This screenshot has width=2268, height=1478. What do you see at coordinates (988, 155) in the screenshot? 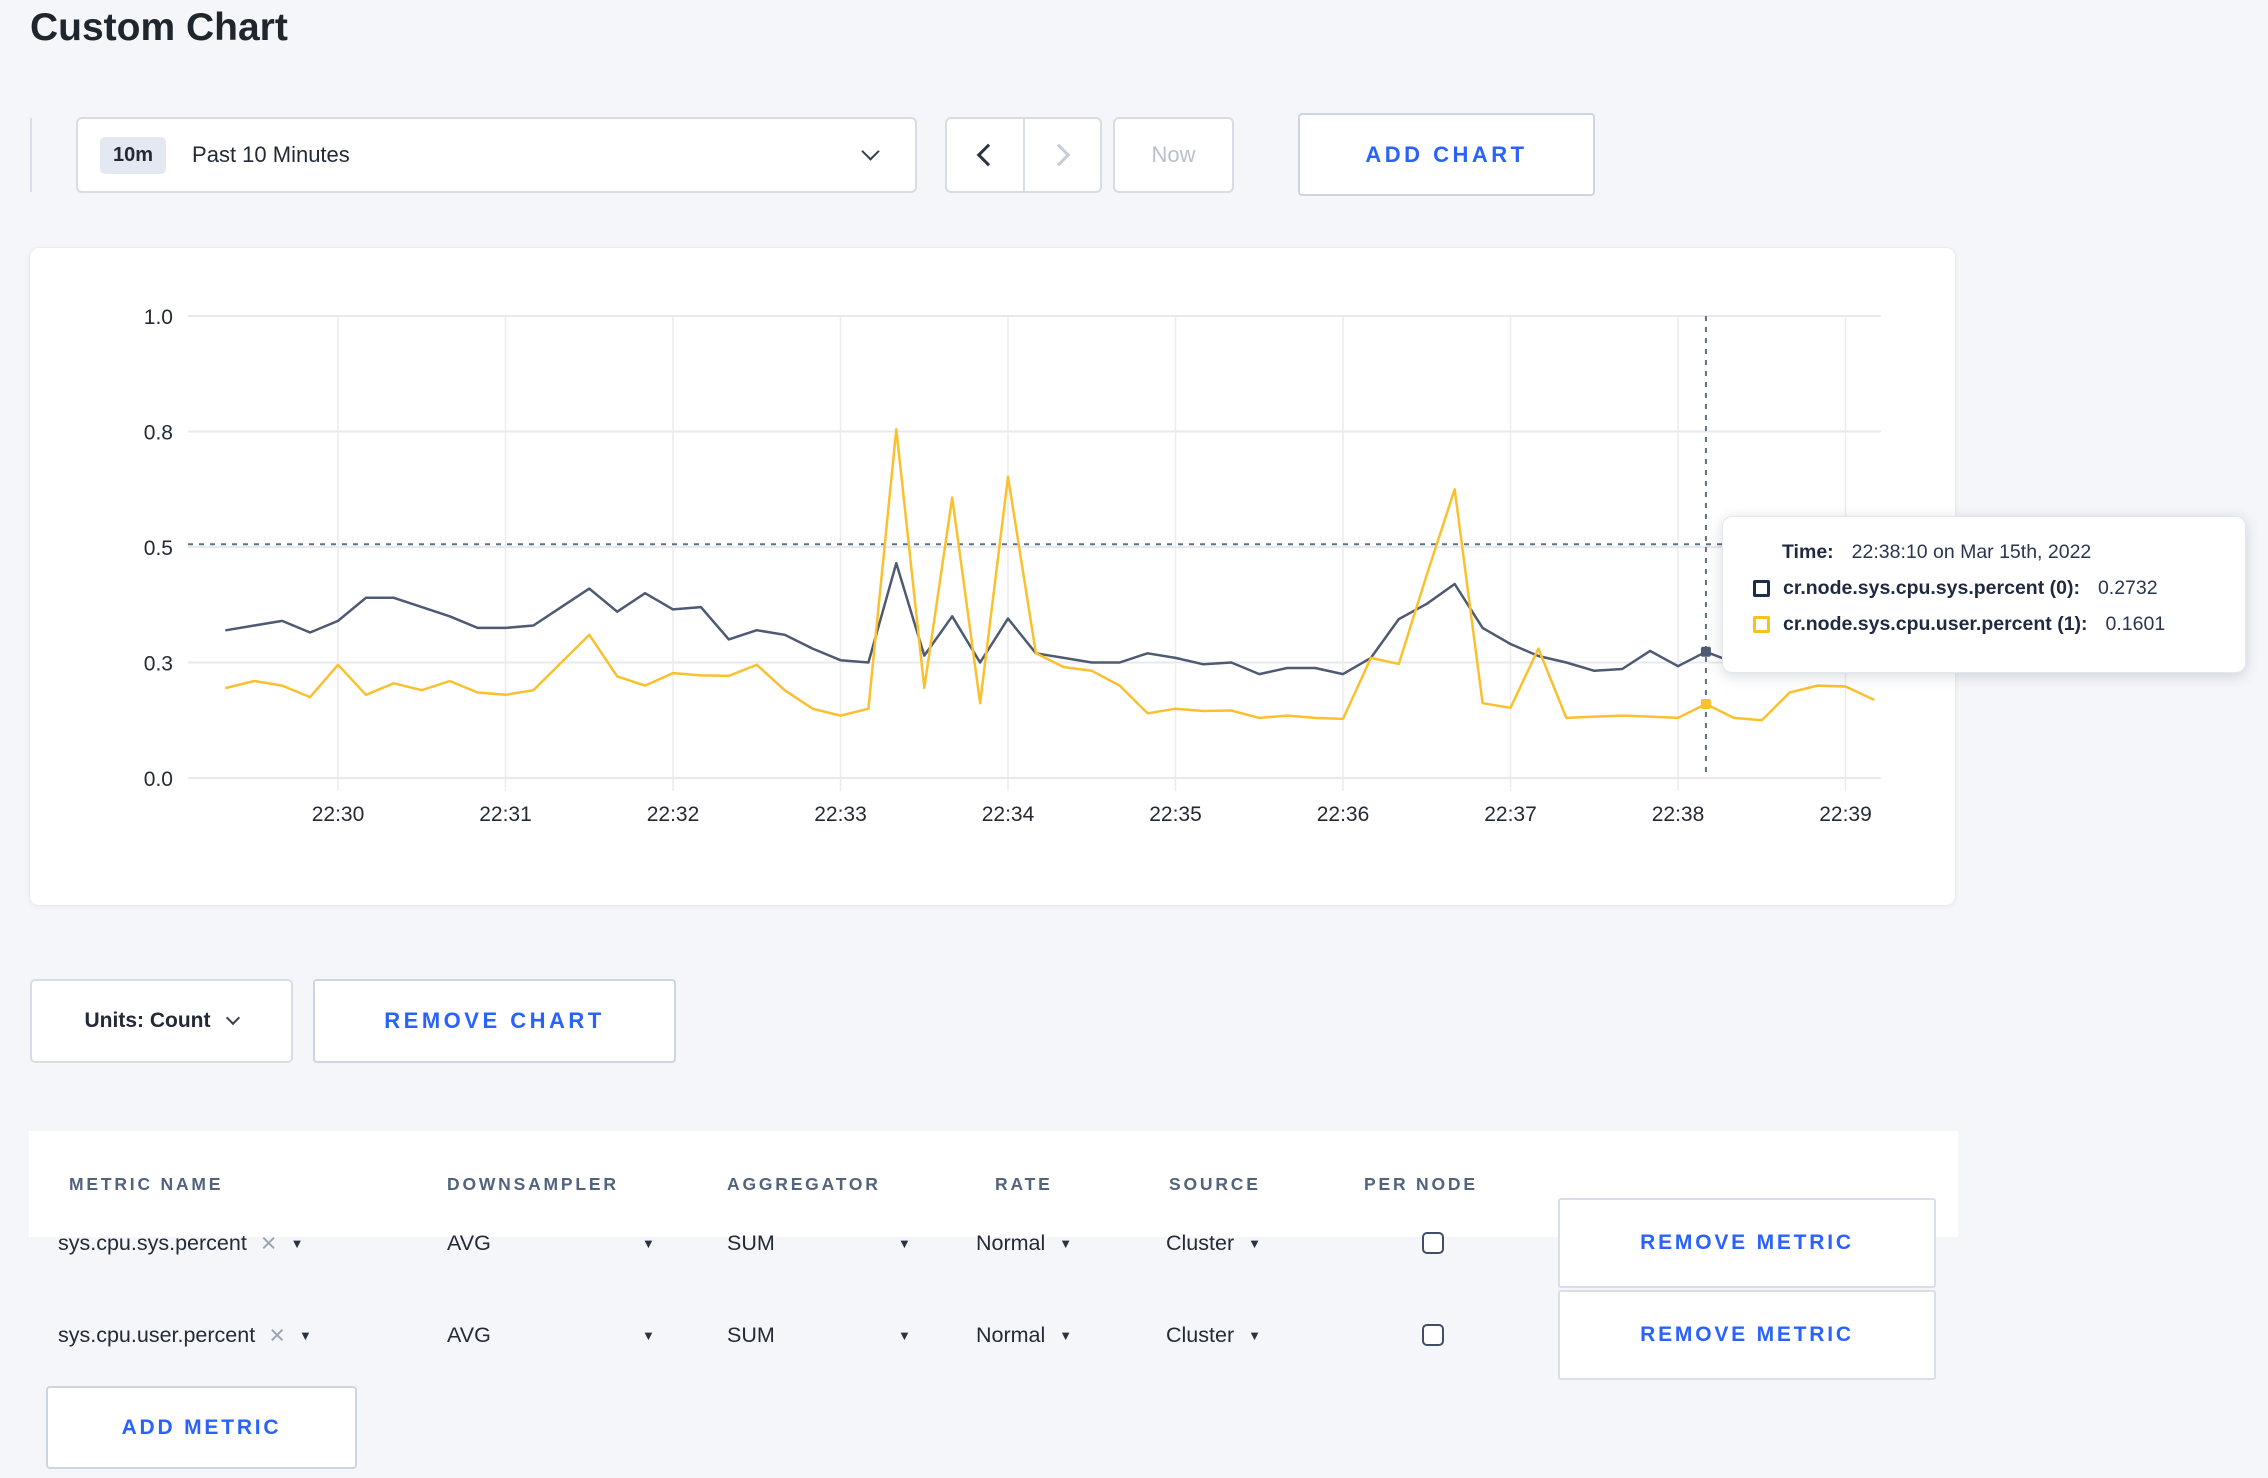
I see `chevron-left-icon` at bounding box center [988, 155].